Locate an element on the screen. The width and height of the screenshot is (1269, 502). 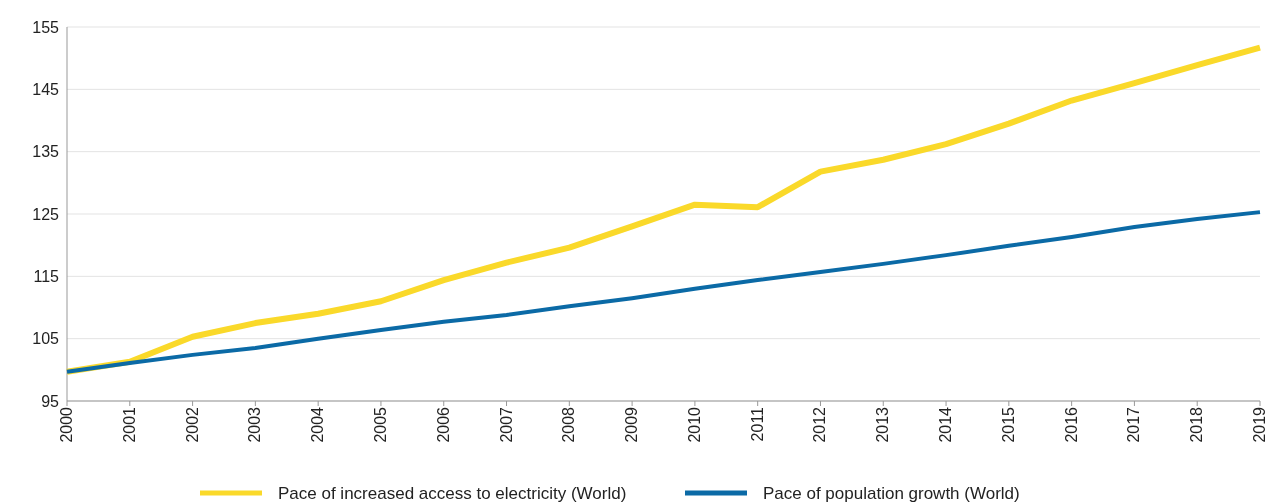
legend-label: Pace of increased access to electricity (World) is located at coordinates (452, 492).